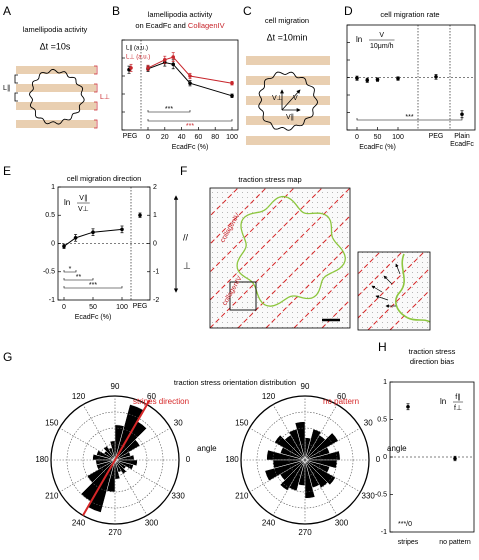 This screenshot has width=479, height=560. Describe the element at coordinates (151, 396) in the screenshot. I see `angle-tick-label: 60` at that location.